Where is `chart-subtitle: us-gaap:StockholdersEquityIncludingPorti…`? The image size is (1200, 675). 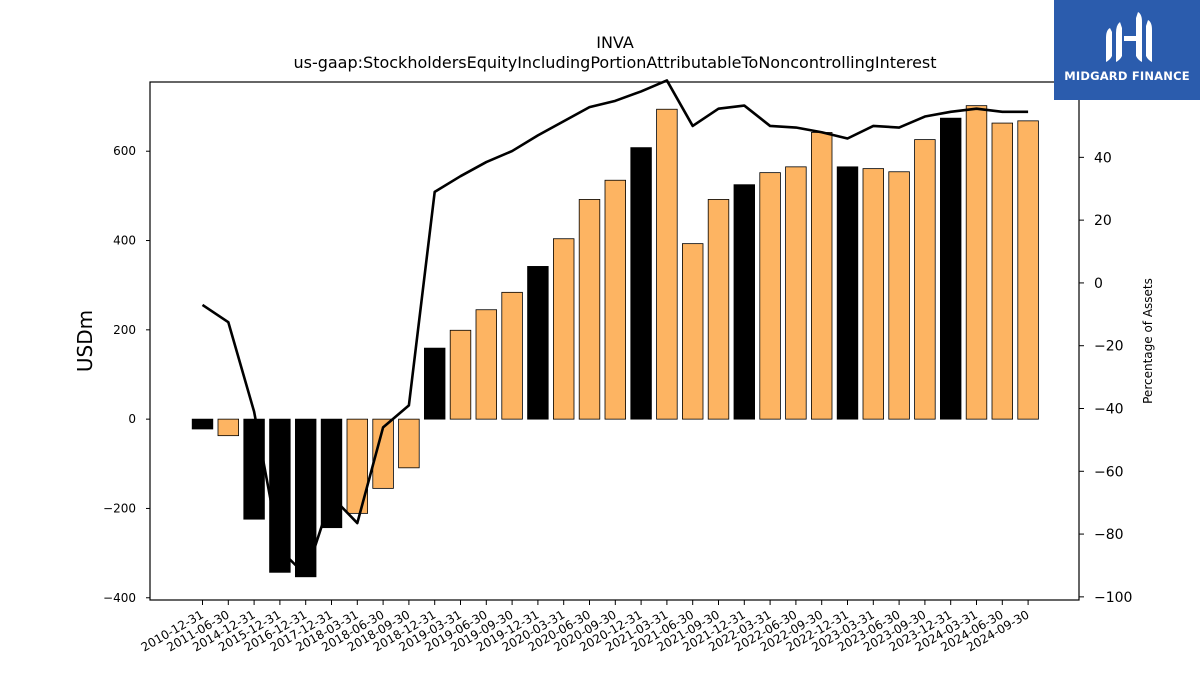
chart-subtitle: us-gaap:StockholdersEquityIncludingPorti… is located at coordinates (614, 62).